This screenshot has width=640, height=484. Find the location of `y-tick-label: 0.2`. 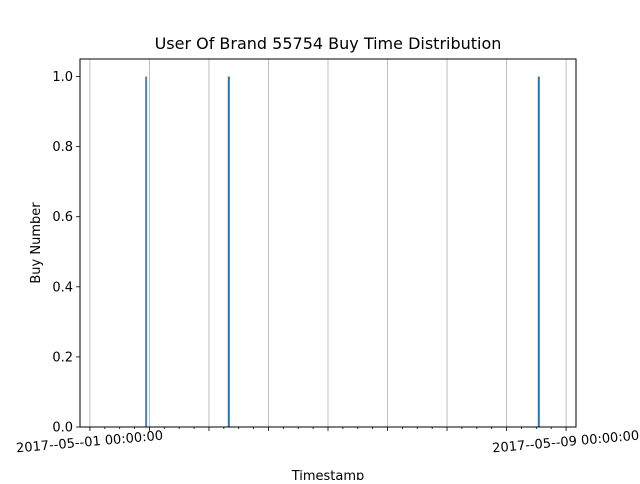

y-tick-label: 0.2 is located at coordinates (62, 357).